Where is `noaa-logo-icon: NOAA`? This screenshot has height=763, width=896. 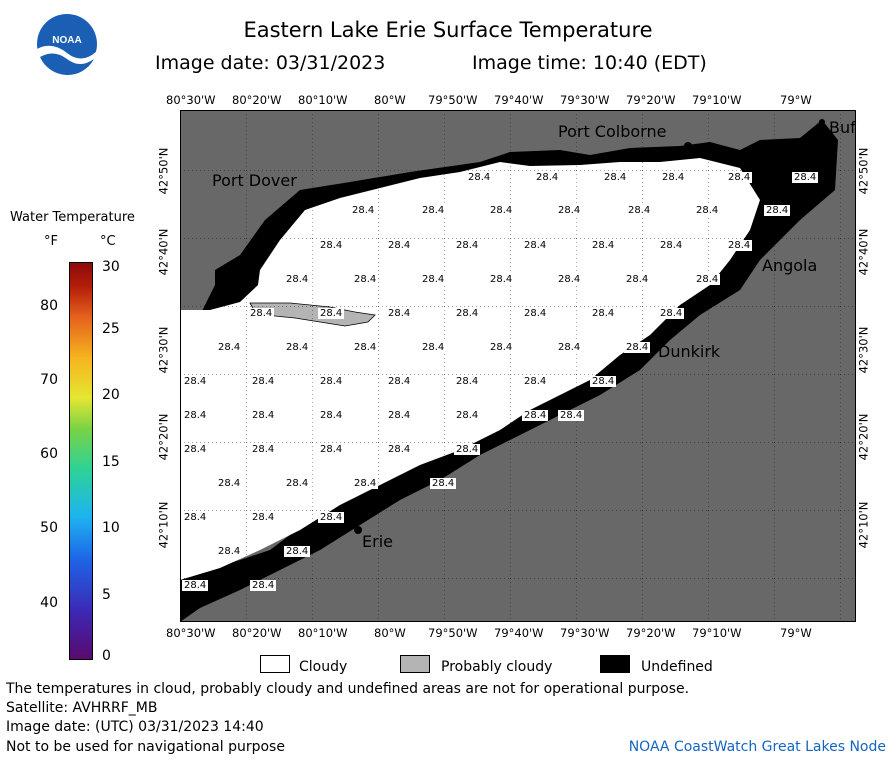
noaa-logo-icon: NOAA is located at coordinates (67, 48).